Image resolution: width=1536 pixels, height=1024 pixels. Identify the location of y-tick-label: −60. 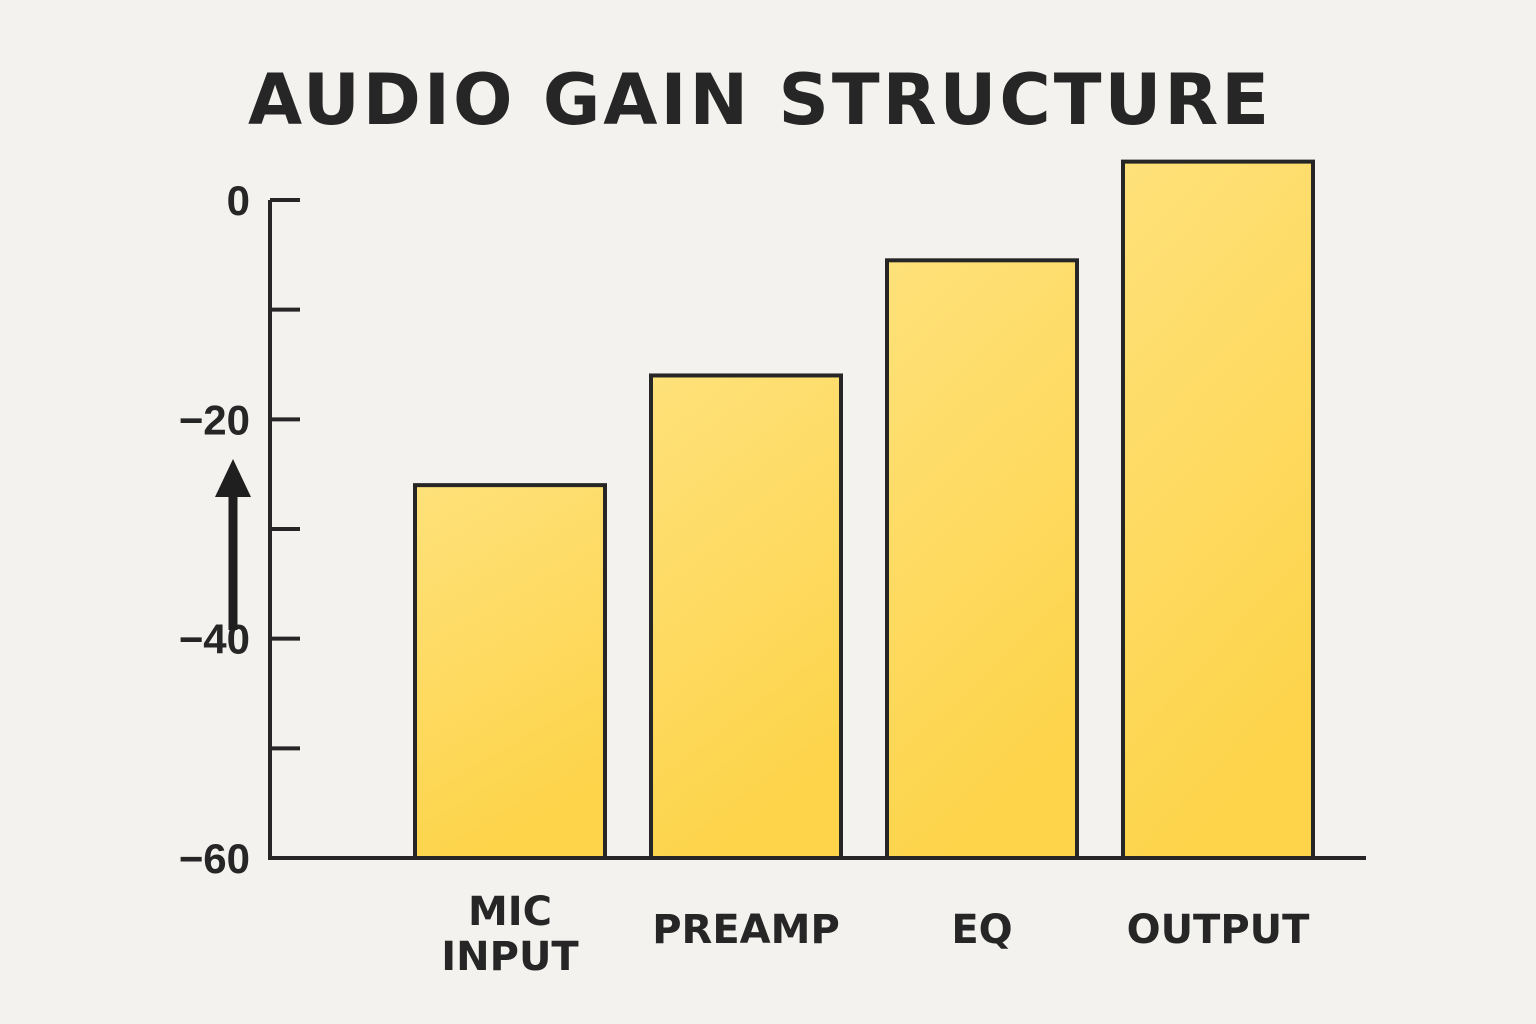
(214, 858).